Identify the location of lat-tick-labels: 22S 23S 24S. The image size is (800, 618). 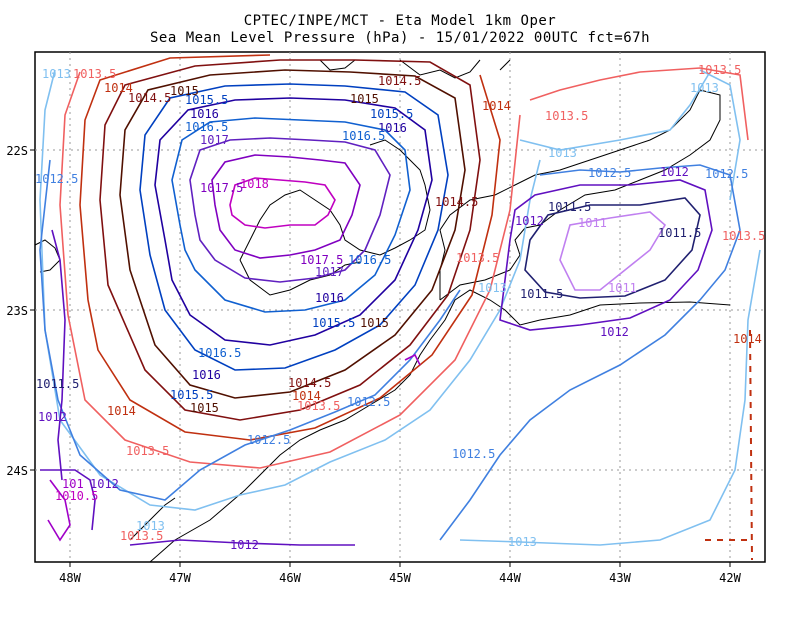
(20, 311).